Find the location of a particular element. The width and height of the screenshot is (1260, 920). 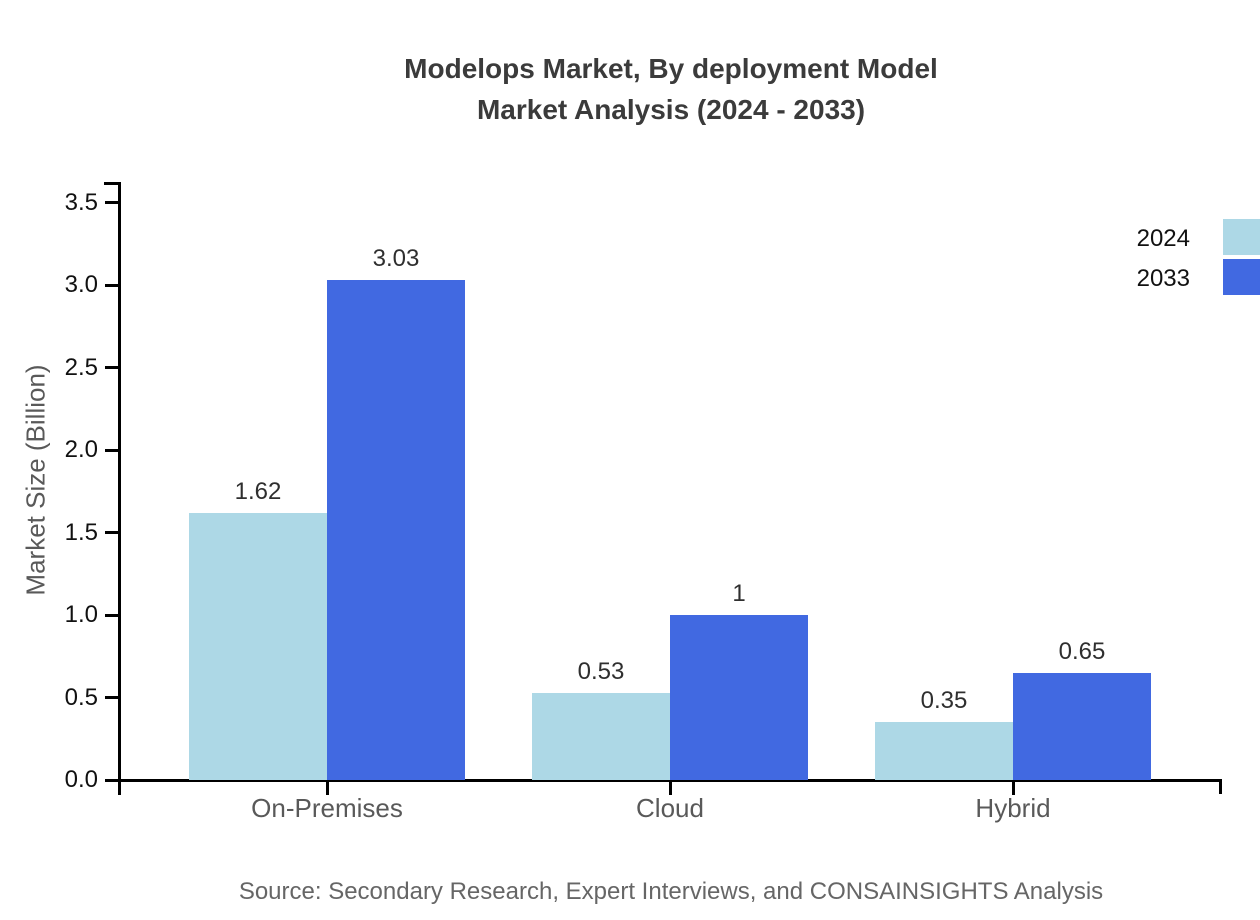

bar-2024-Cloud is located at coordinates (601, 736).